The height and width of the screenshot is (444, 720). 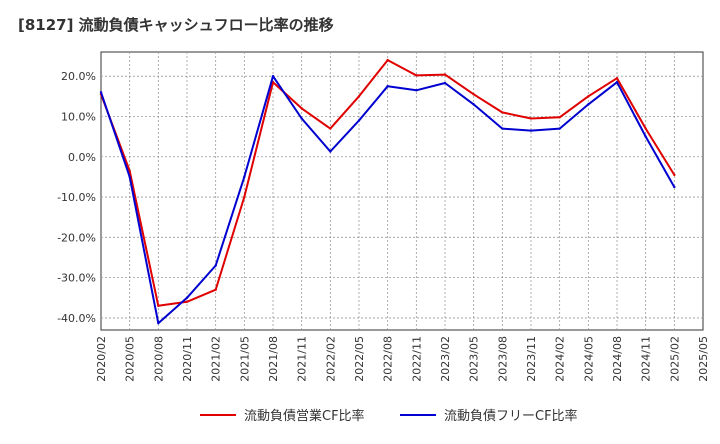 I want to click on y-tick-label: -20.0%, so click(x=76, y=237).